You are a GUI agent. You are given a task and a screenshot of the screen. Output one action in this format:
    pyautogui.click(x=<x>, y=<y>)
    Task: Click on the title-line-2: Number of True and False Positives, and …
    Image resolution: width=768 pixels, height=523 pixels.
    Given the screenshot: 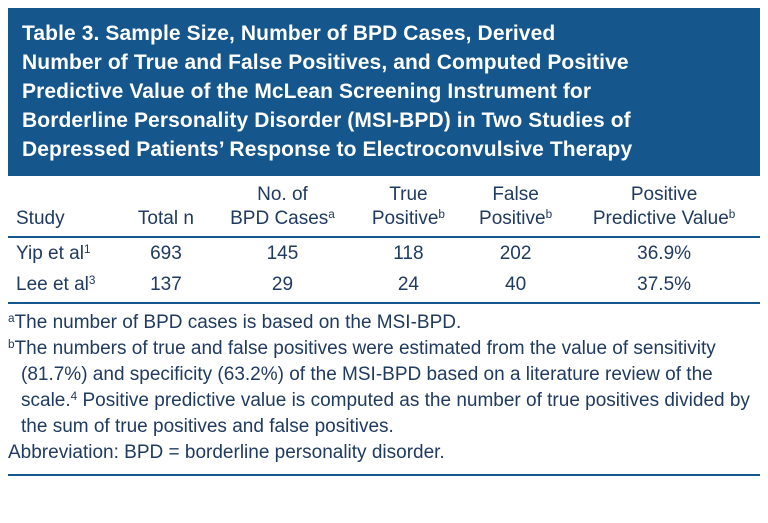 What is the action you would take?
    pyautogui.click(x=325, y=62)
    